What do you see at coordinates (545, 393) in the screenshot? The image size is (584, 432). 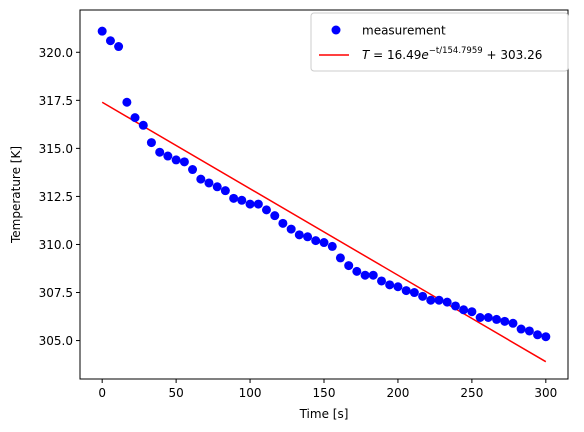 I see `x-tick-label: 300` at bounding box center [545, 393].